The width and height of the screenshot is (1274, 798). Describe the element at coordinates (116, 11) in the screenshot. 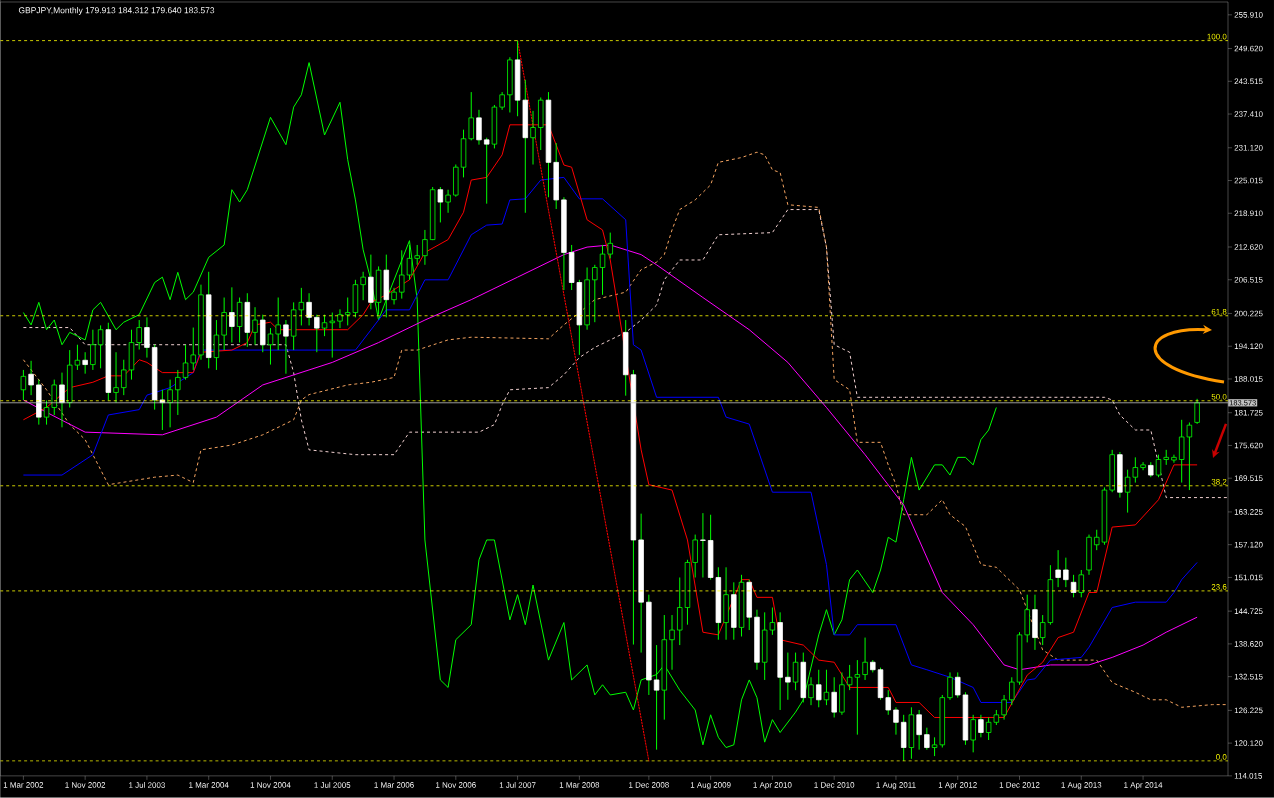

I see `text: GBPJPY,Monthly 179.913 184.312 179.640 183.573` at that location.